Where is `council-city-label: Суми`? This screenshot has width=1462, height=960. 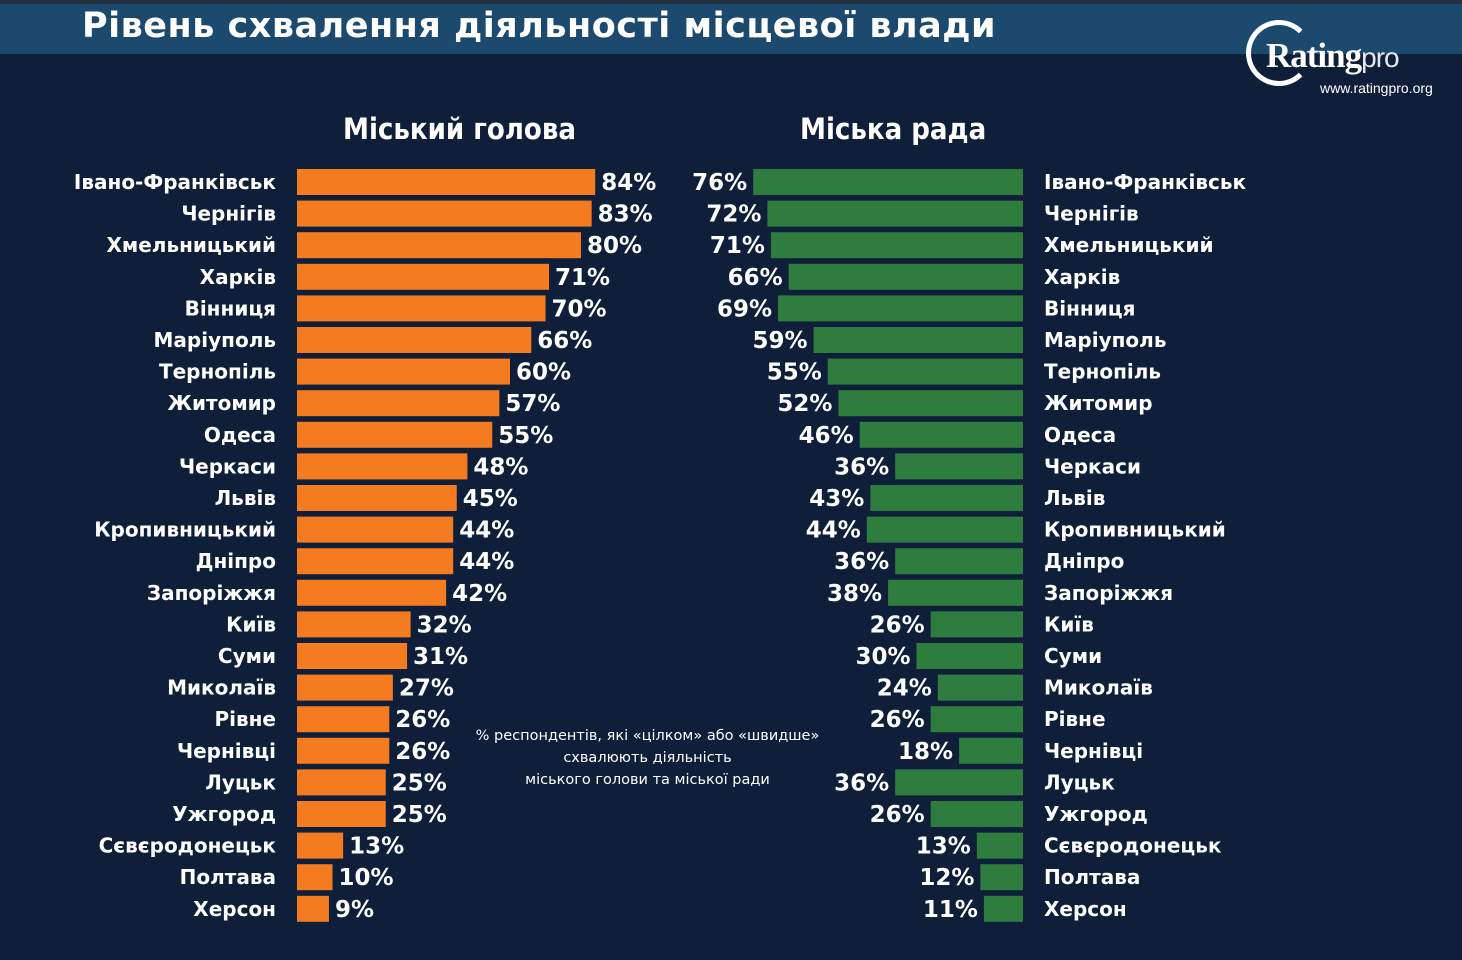
council-city-label: Суми is located at coordinates (1073, 656).